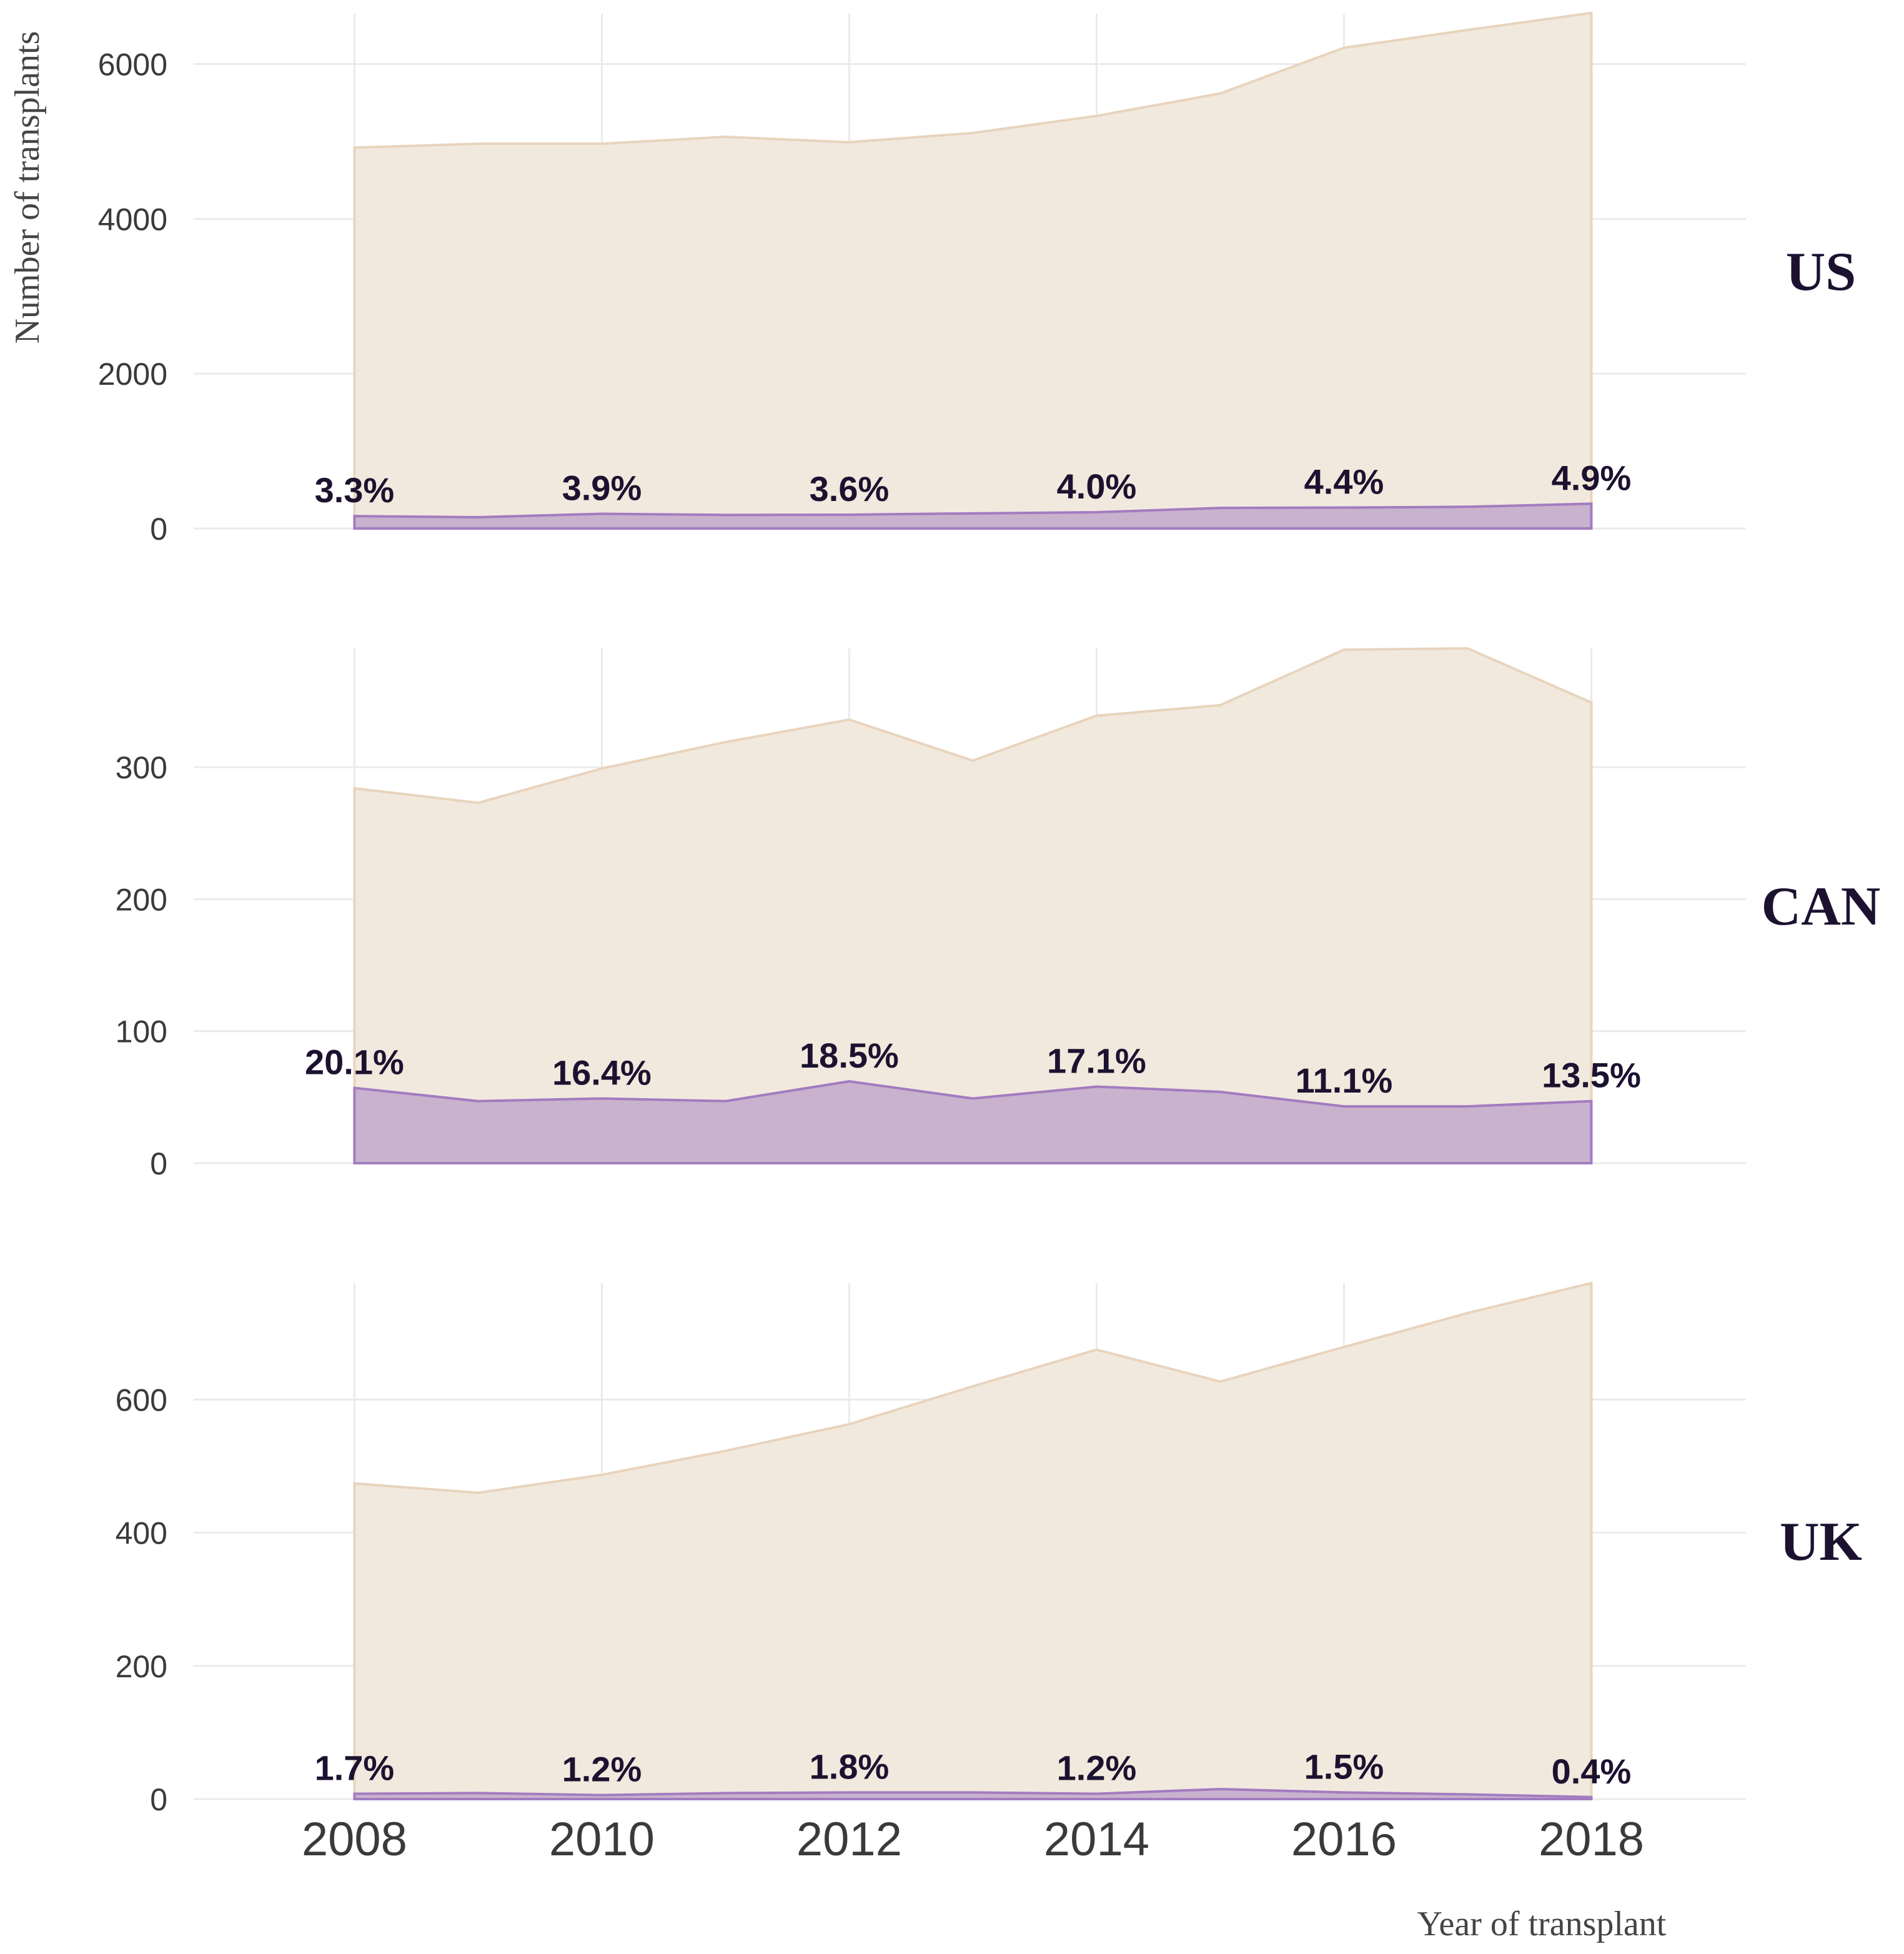 The image size is (1904, 1954). What do you see at coordinates (1592, 477) in the screenshot?
I see `percent-label: 4.9%` at bounding box center [1592, 477].